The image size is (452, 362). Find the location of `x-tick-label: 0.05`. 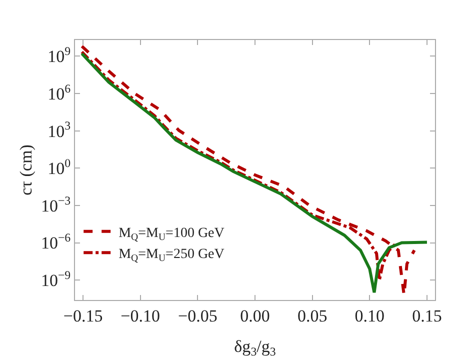

x-tick-label: 0.05 is located at coordinates (312, 316).